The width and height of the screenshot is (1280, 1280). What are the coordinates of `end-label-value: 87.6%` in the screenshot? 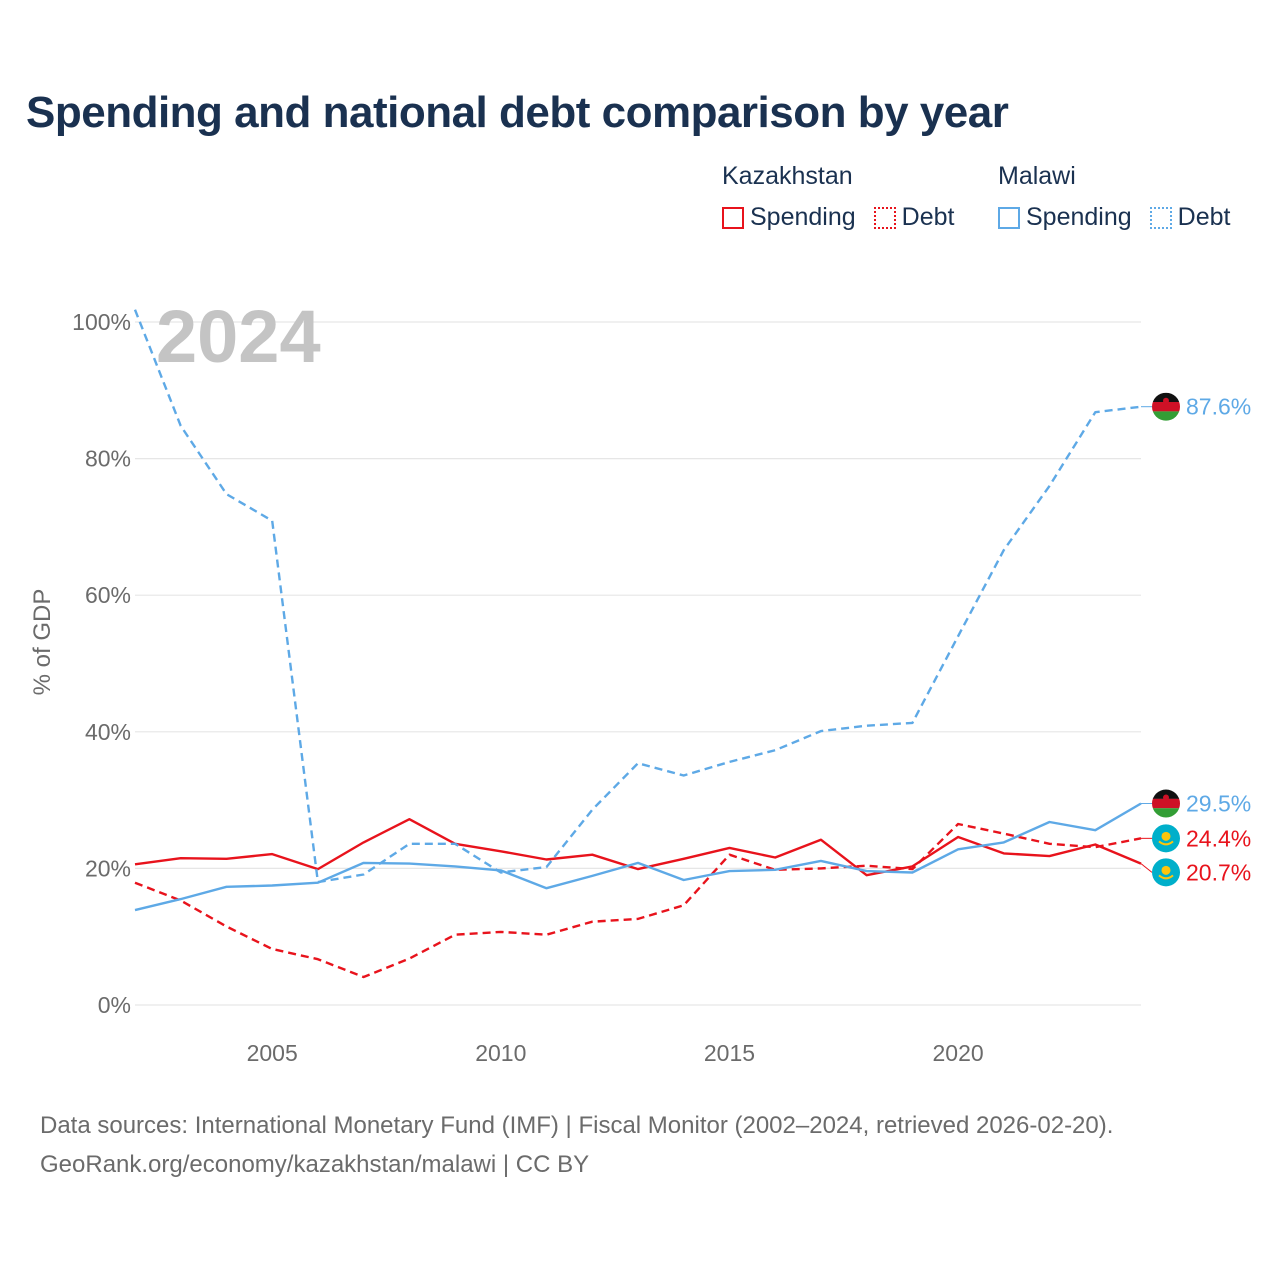 It's located at (1218, 407).